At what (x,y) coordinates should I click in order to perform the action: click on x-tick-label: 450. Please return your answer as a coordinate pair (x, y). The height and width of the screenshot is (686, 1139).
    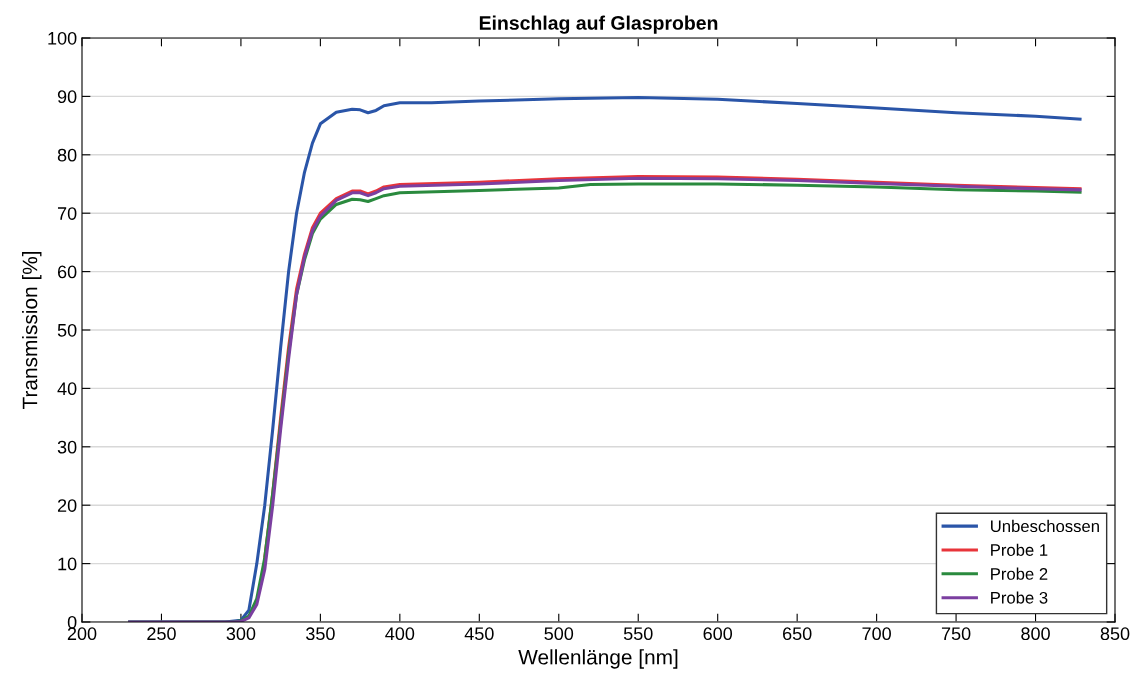
    Looking at the image, I should click on (479, 634).